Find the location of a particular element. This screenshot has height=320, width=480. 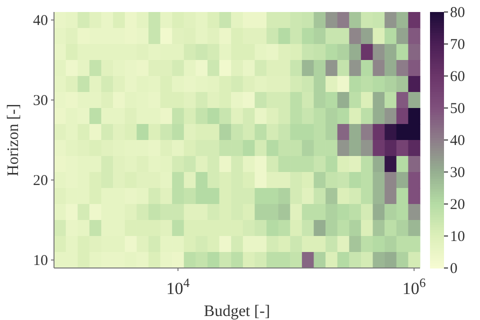

y-tick-label: 30 is located at coordinates (40, 101).